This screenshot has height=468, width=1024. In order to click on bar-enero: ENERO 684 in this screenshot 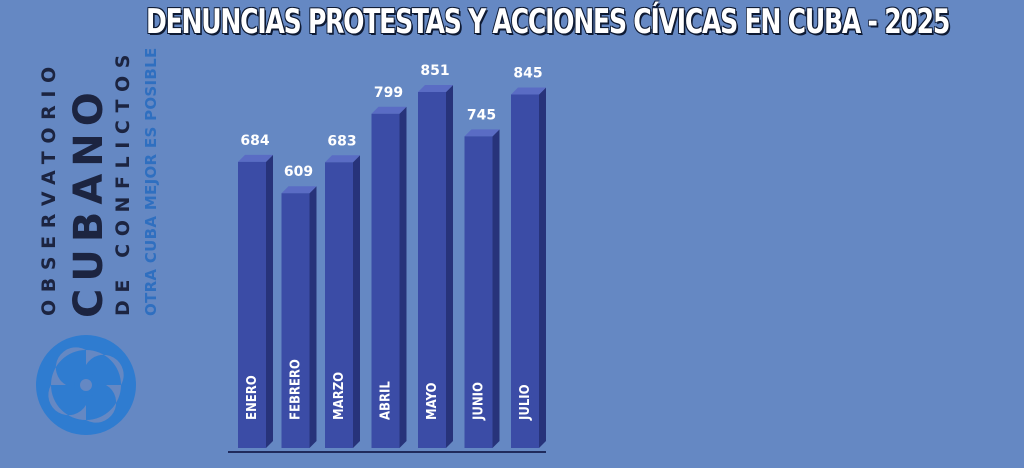, I will do `click(255, 291)`.